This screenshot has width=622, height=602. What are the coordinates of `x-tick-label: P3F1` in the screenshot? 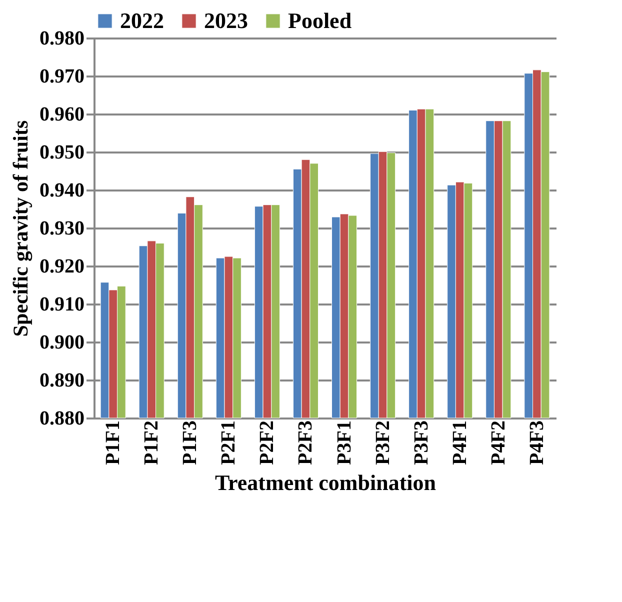 It's located at (344, 442).